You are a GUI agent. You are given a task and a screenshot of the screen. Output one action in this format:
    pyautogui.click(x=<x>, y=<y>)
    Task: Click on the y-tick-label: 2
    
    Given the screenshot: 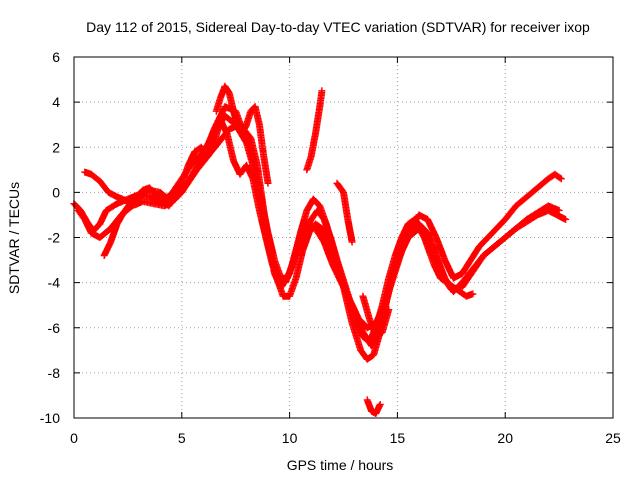 What is the action you would take?
    pyautogui.click(x=56, y=147)
    